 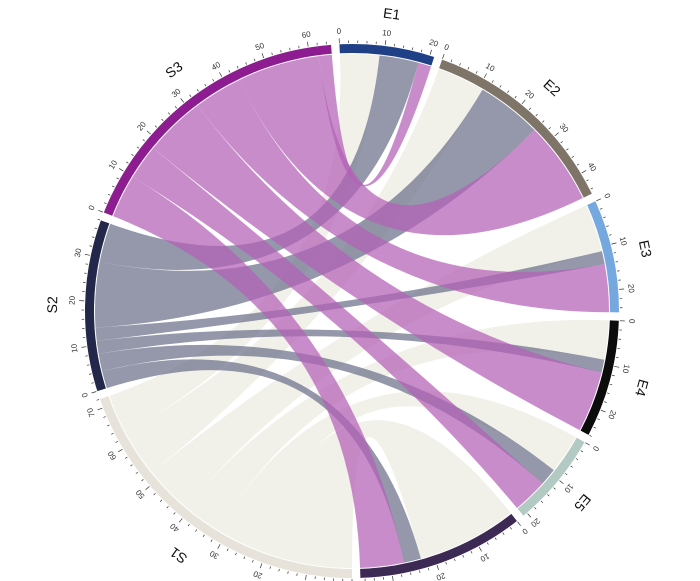 What do you see at coordinates (551, 476) in the screenshot?
I see `sector-arc-E5` at bounding box center [551, 476].